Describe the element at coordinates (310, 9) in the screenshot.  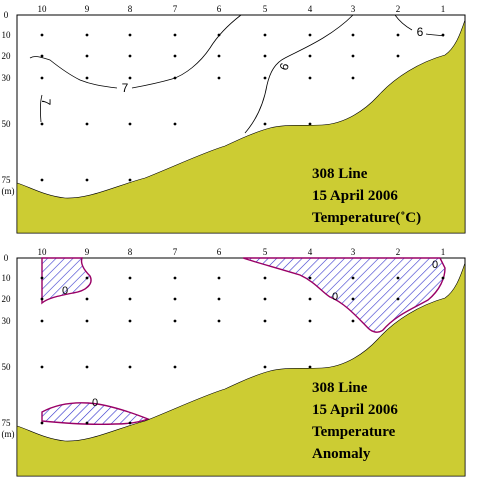
I see `x-tick-label: 4` at that location.